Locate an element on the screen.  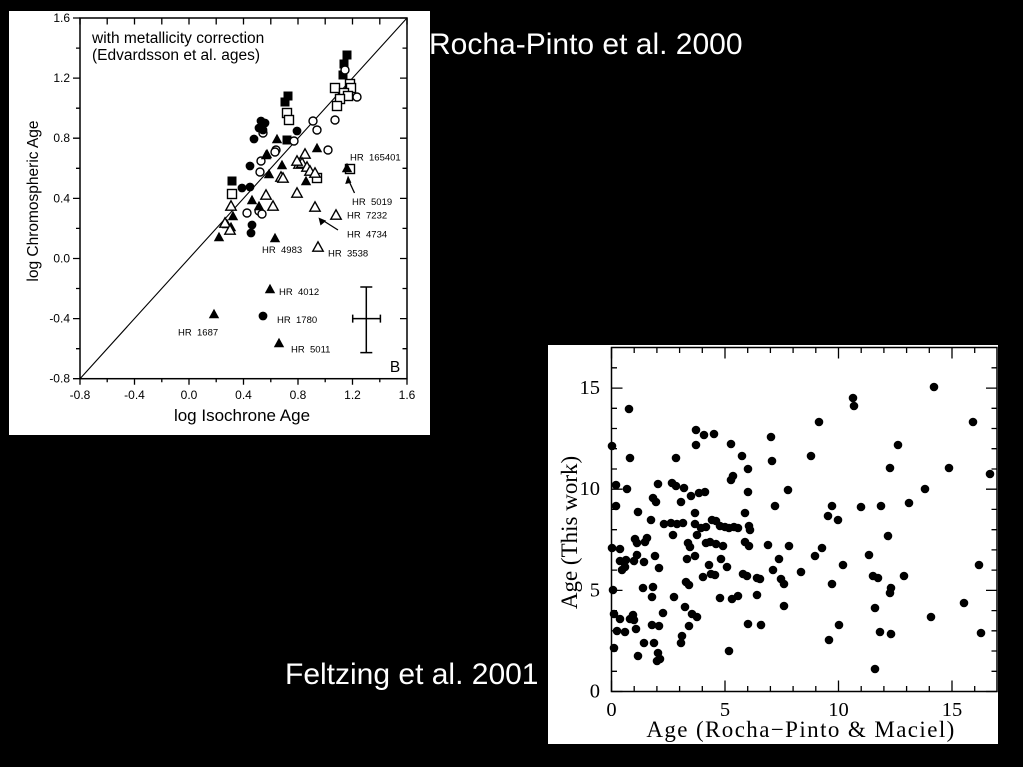
svg-text: HR 165401 is located at coordinates (375, 158).